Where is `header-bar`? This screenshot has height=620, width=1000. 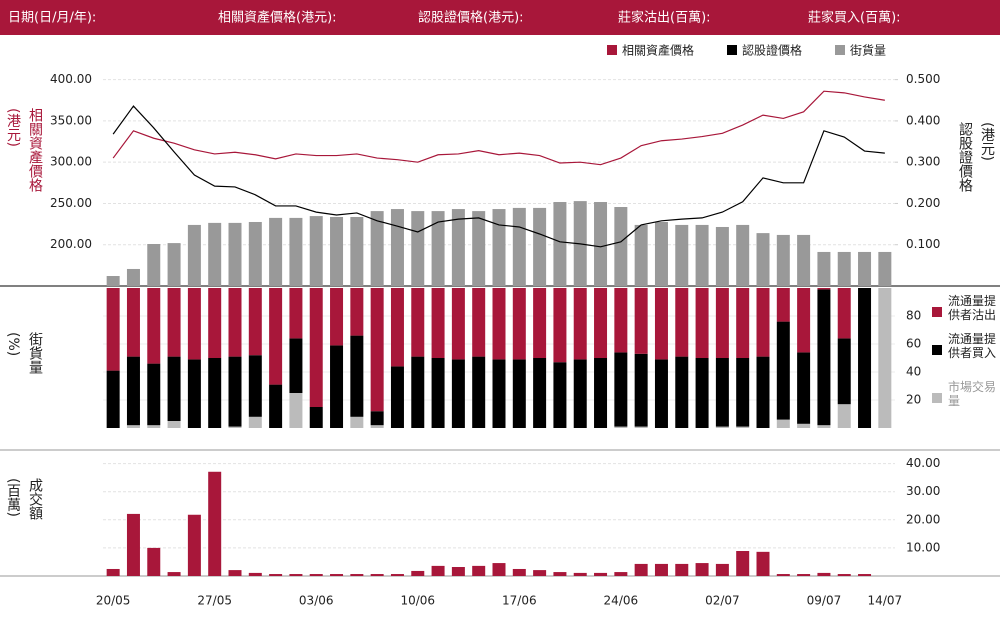 header-bar is located at coordinates (500, 17).